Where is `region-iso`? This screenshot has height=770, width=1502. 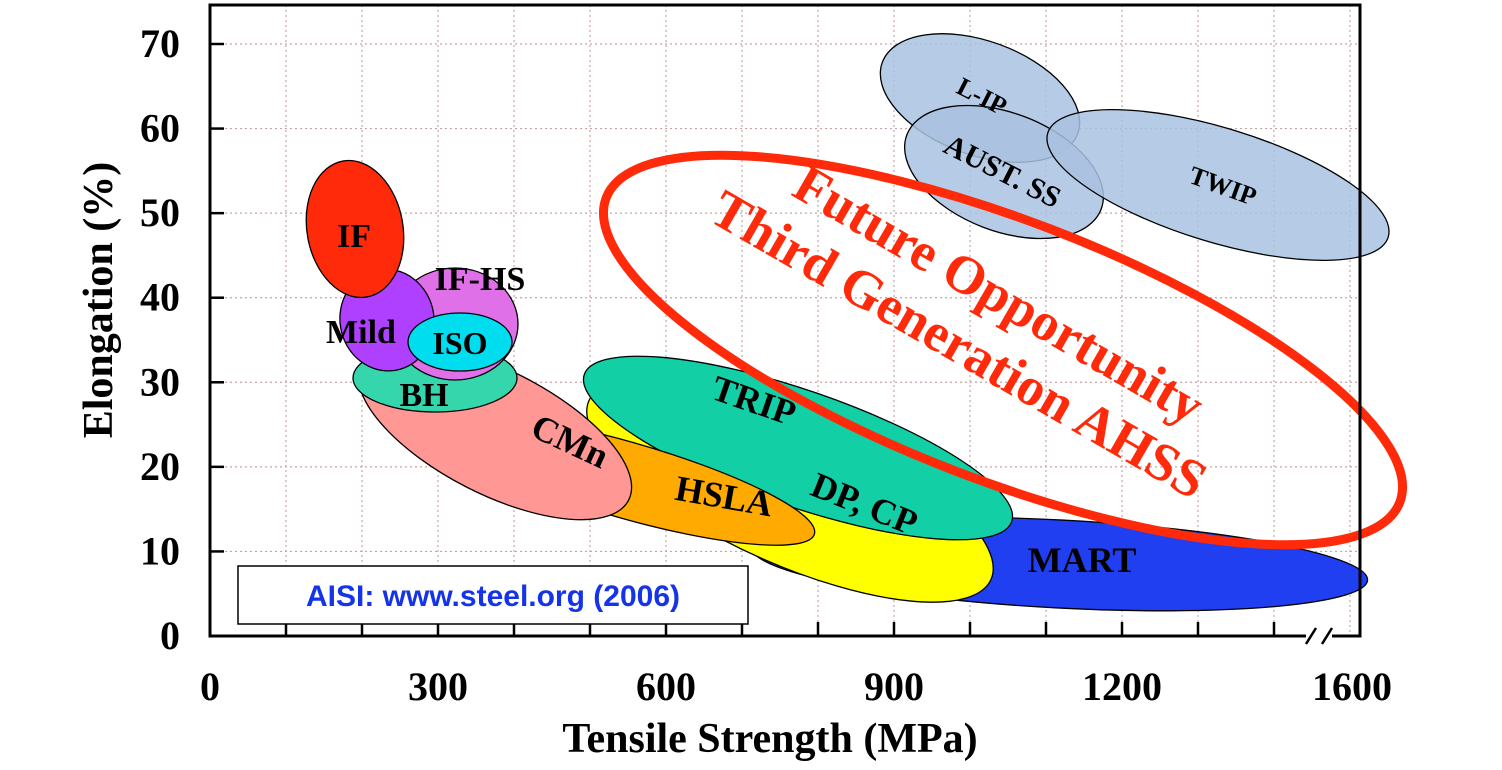
region-iso is located at coordinates (460, 342).